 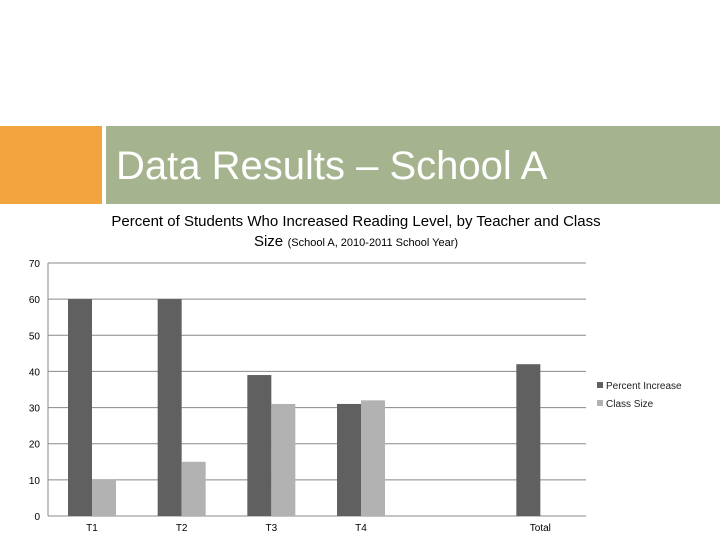 What do you see at coordinates (92, 528) in the screenshot?
I see `x-tick-label: T1` at bounding box center [92, 528].